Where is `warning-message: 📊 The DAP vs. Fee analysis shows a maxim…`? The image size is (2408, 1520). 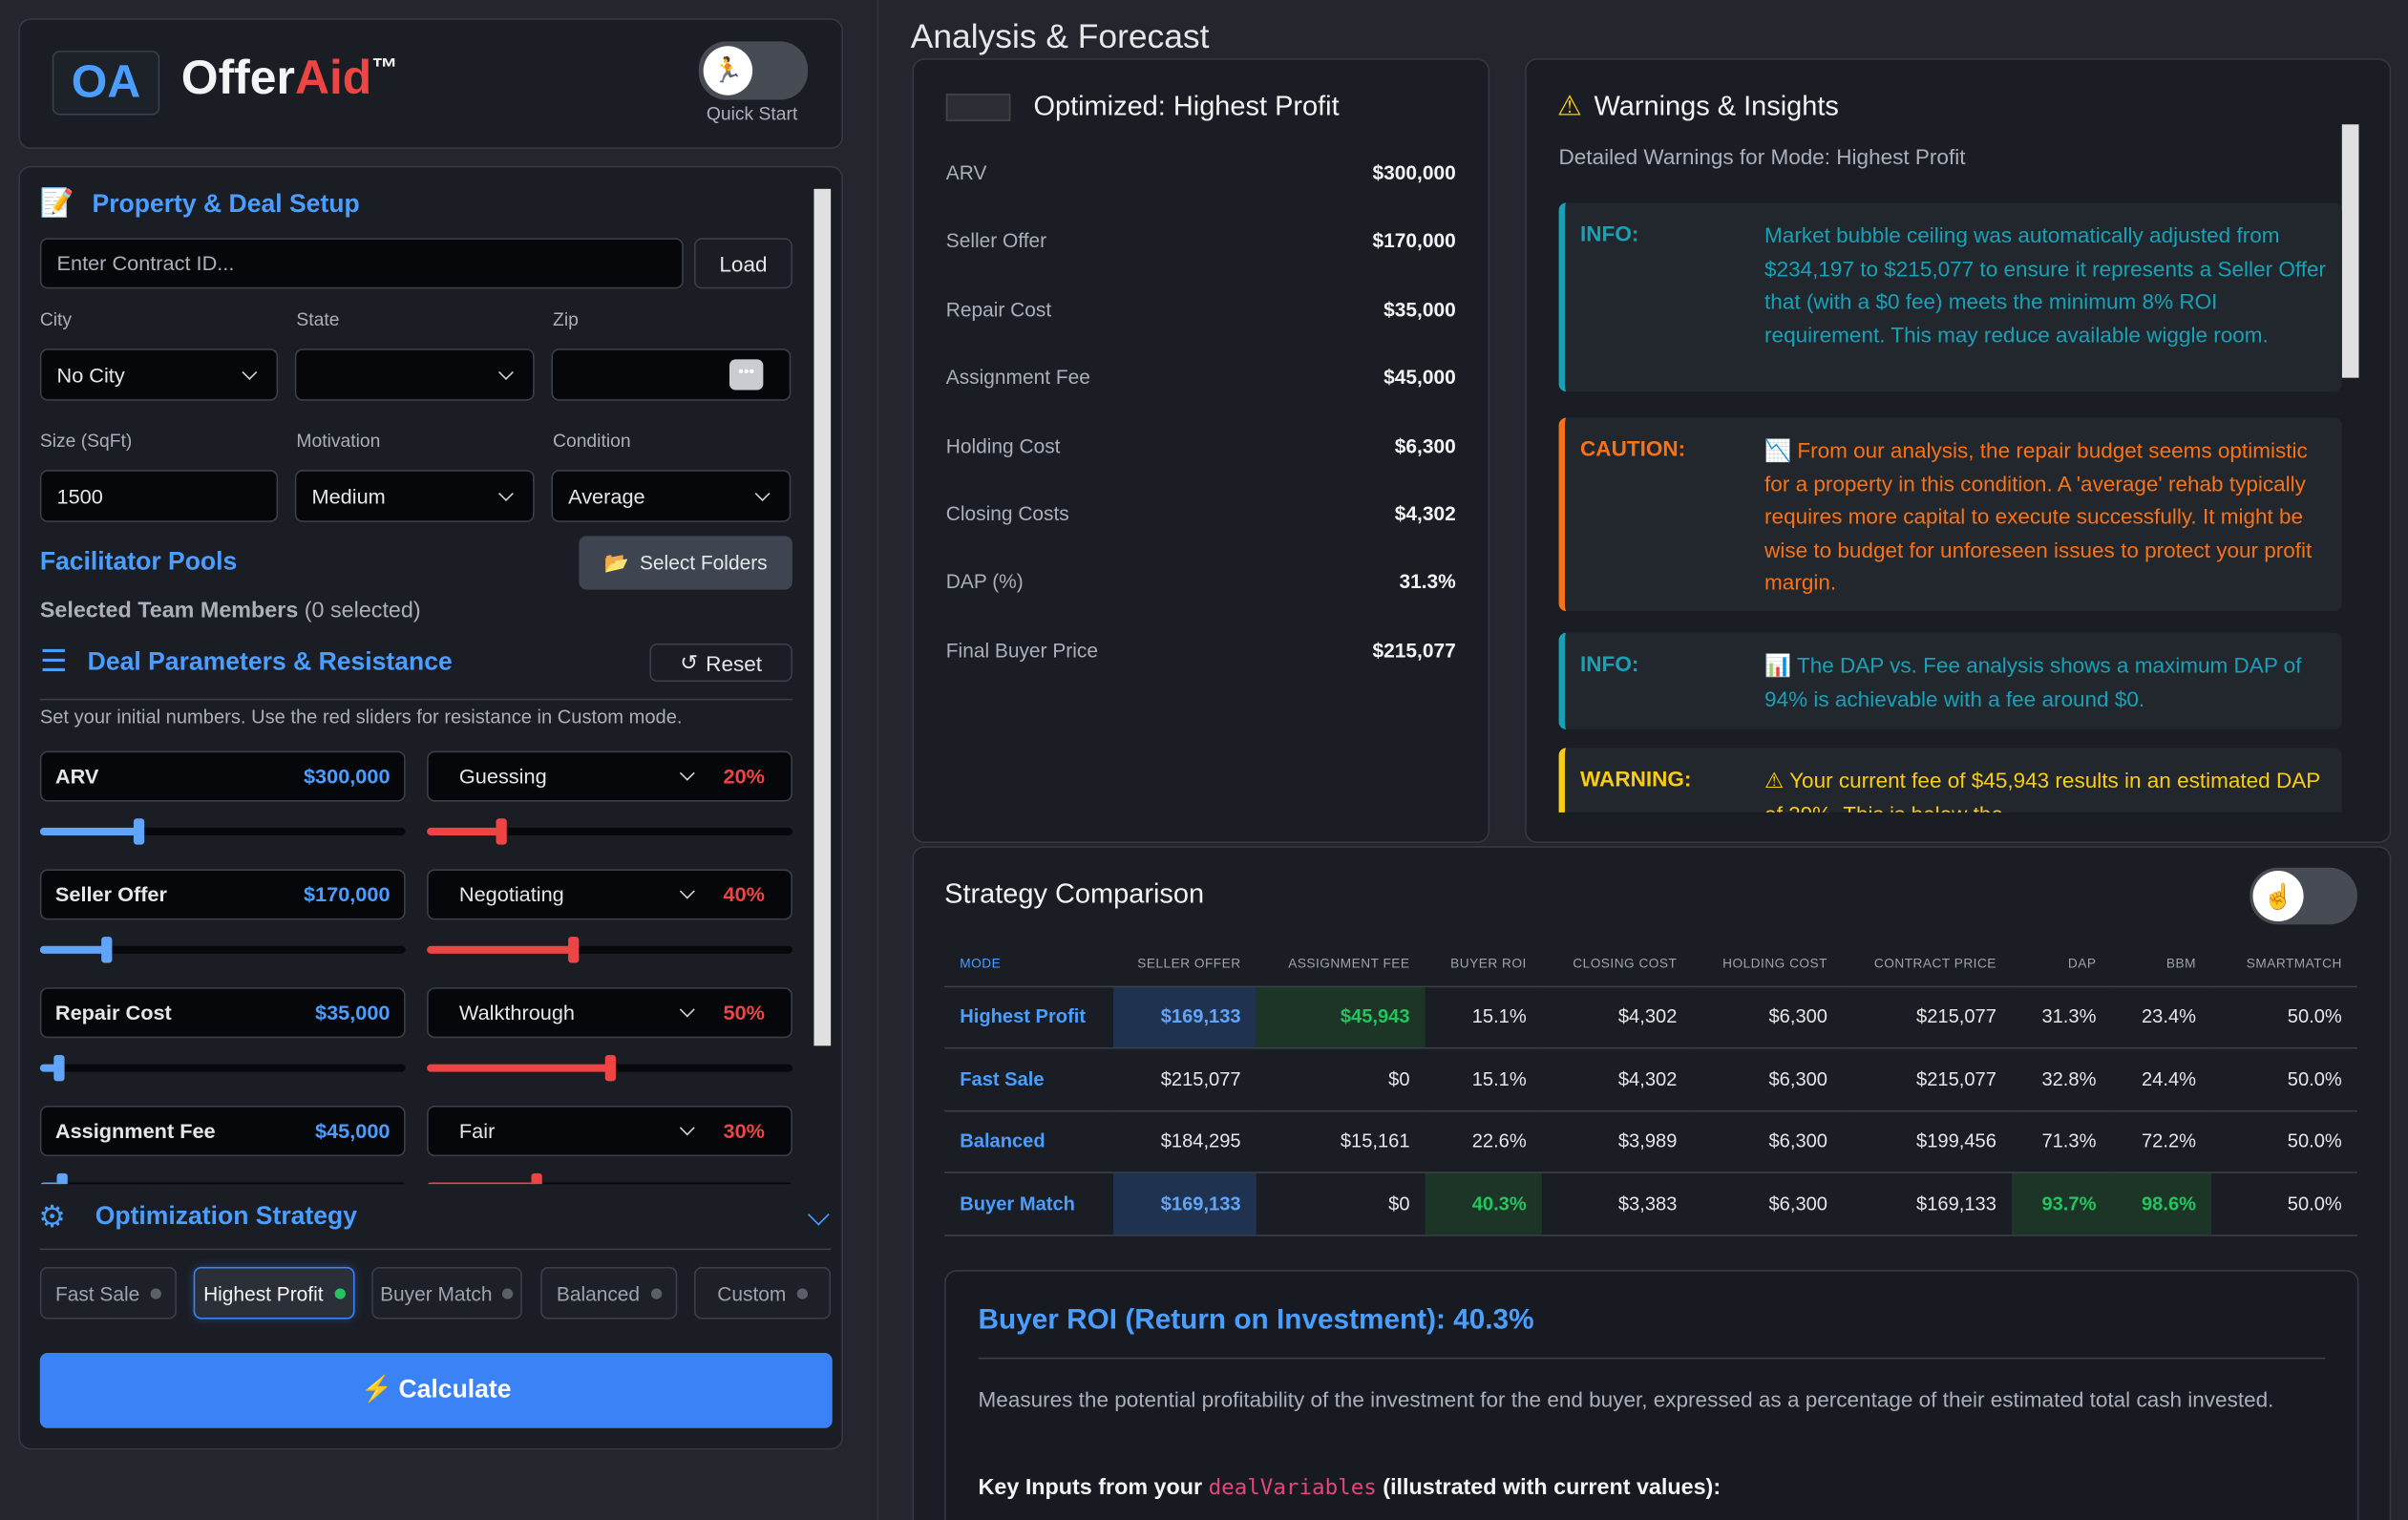
warning-message: 📊 The DAP vs. Fee analysis shows a maxim… is located at coordinates (2033, 681).